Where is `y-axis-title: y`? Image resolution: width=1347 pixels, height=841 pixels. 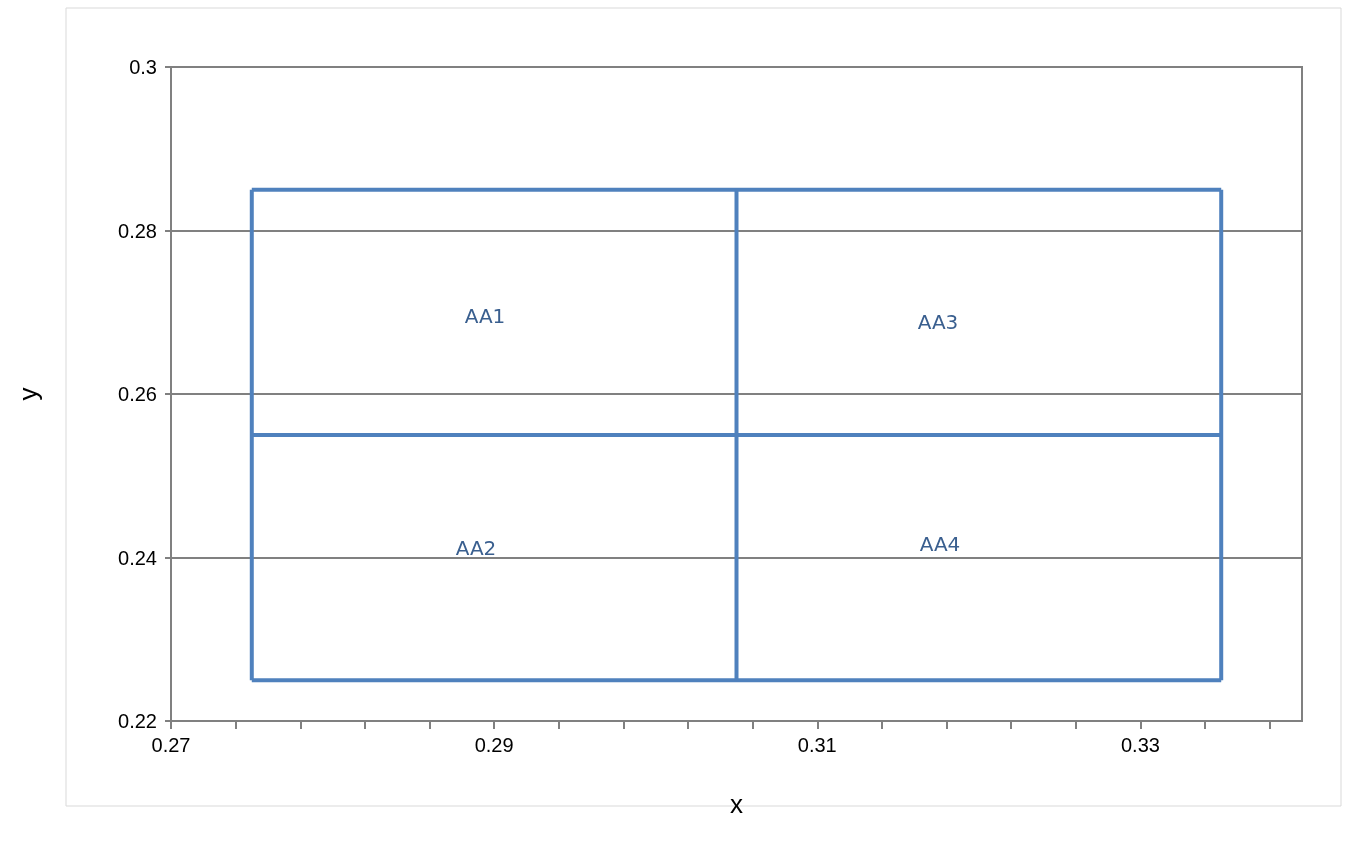
y-axis-title: y is located at coordinates (28, 394).